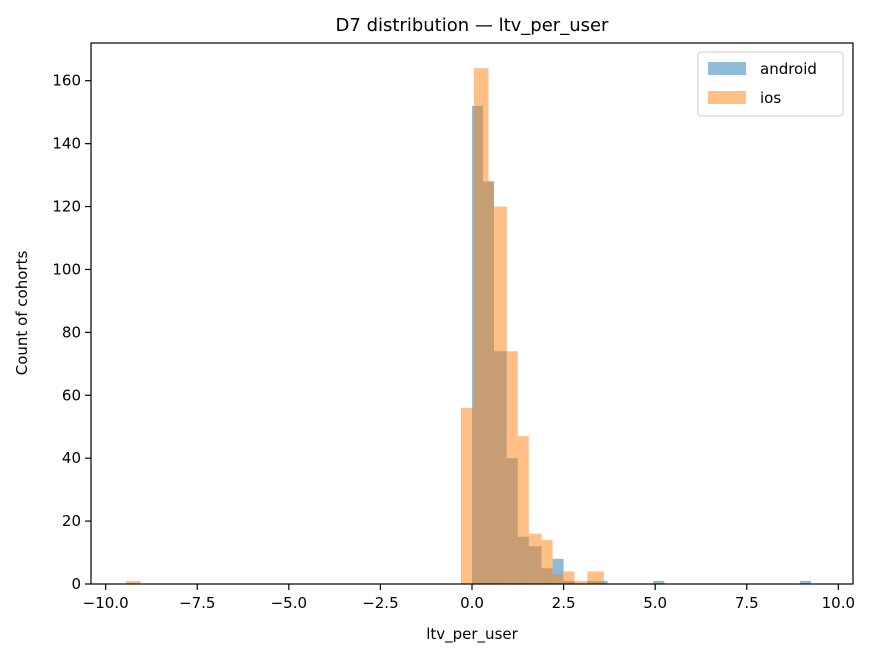  Describe the element at coordinates (71, 458) in the screenshot. I see `y-tick-label: 40` at that location.